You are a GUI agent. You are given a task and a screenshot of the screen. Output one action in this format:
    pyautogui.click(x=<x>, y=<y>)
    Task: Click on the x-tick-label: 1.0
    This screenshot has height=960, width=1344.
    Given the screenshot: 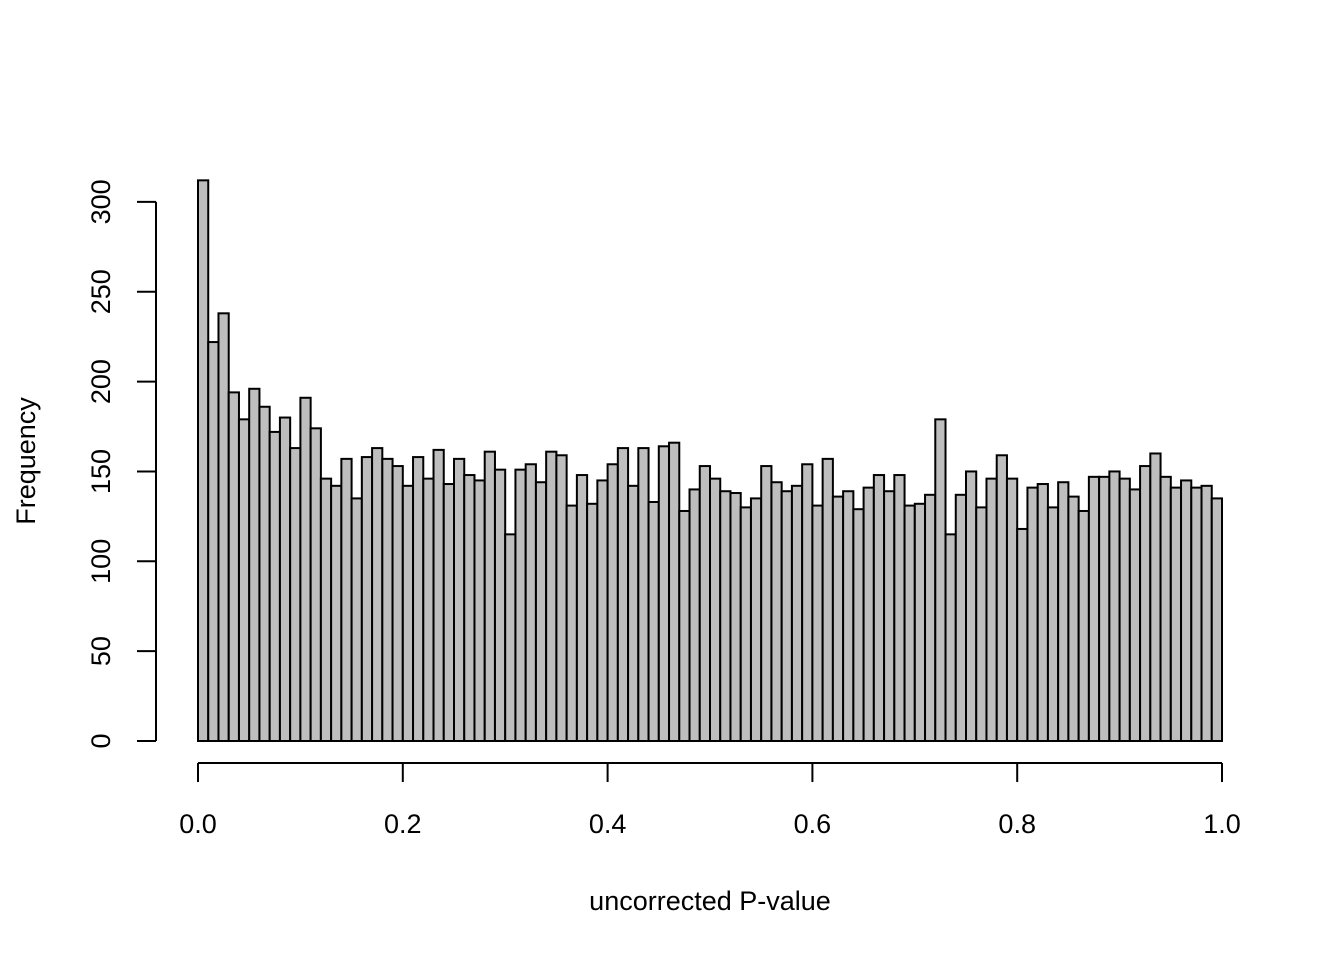 What is the action you would take?
    pyautogui.click(x=1222, y=824)
    